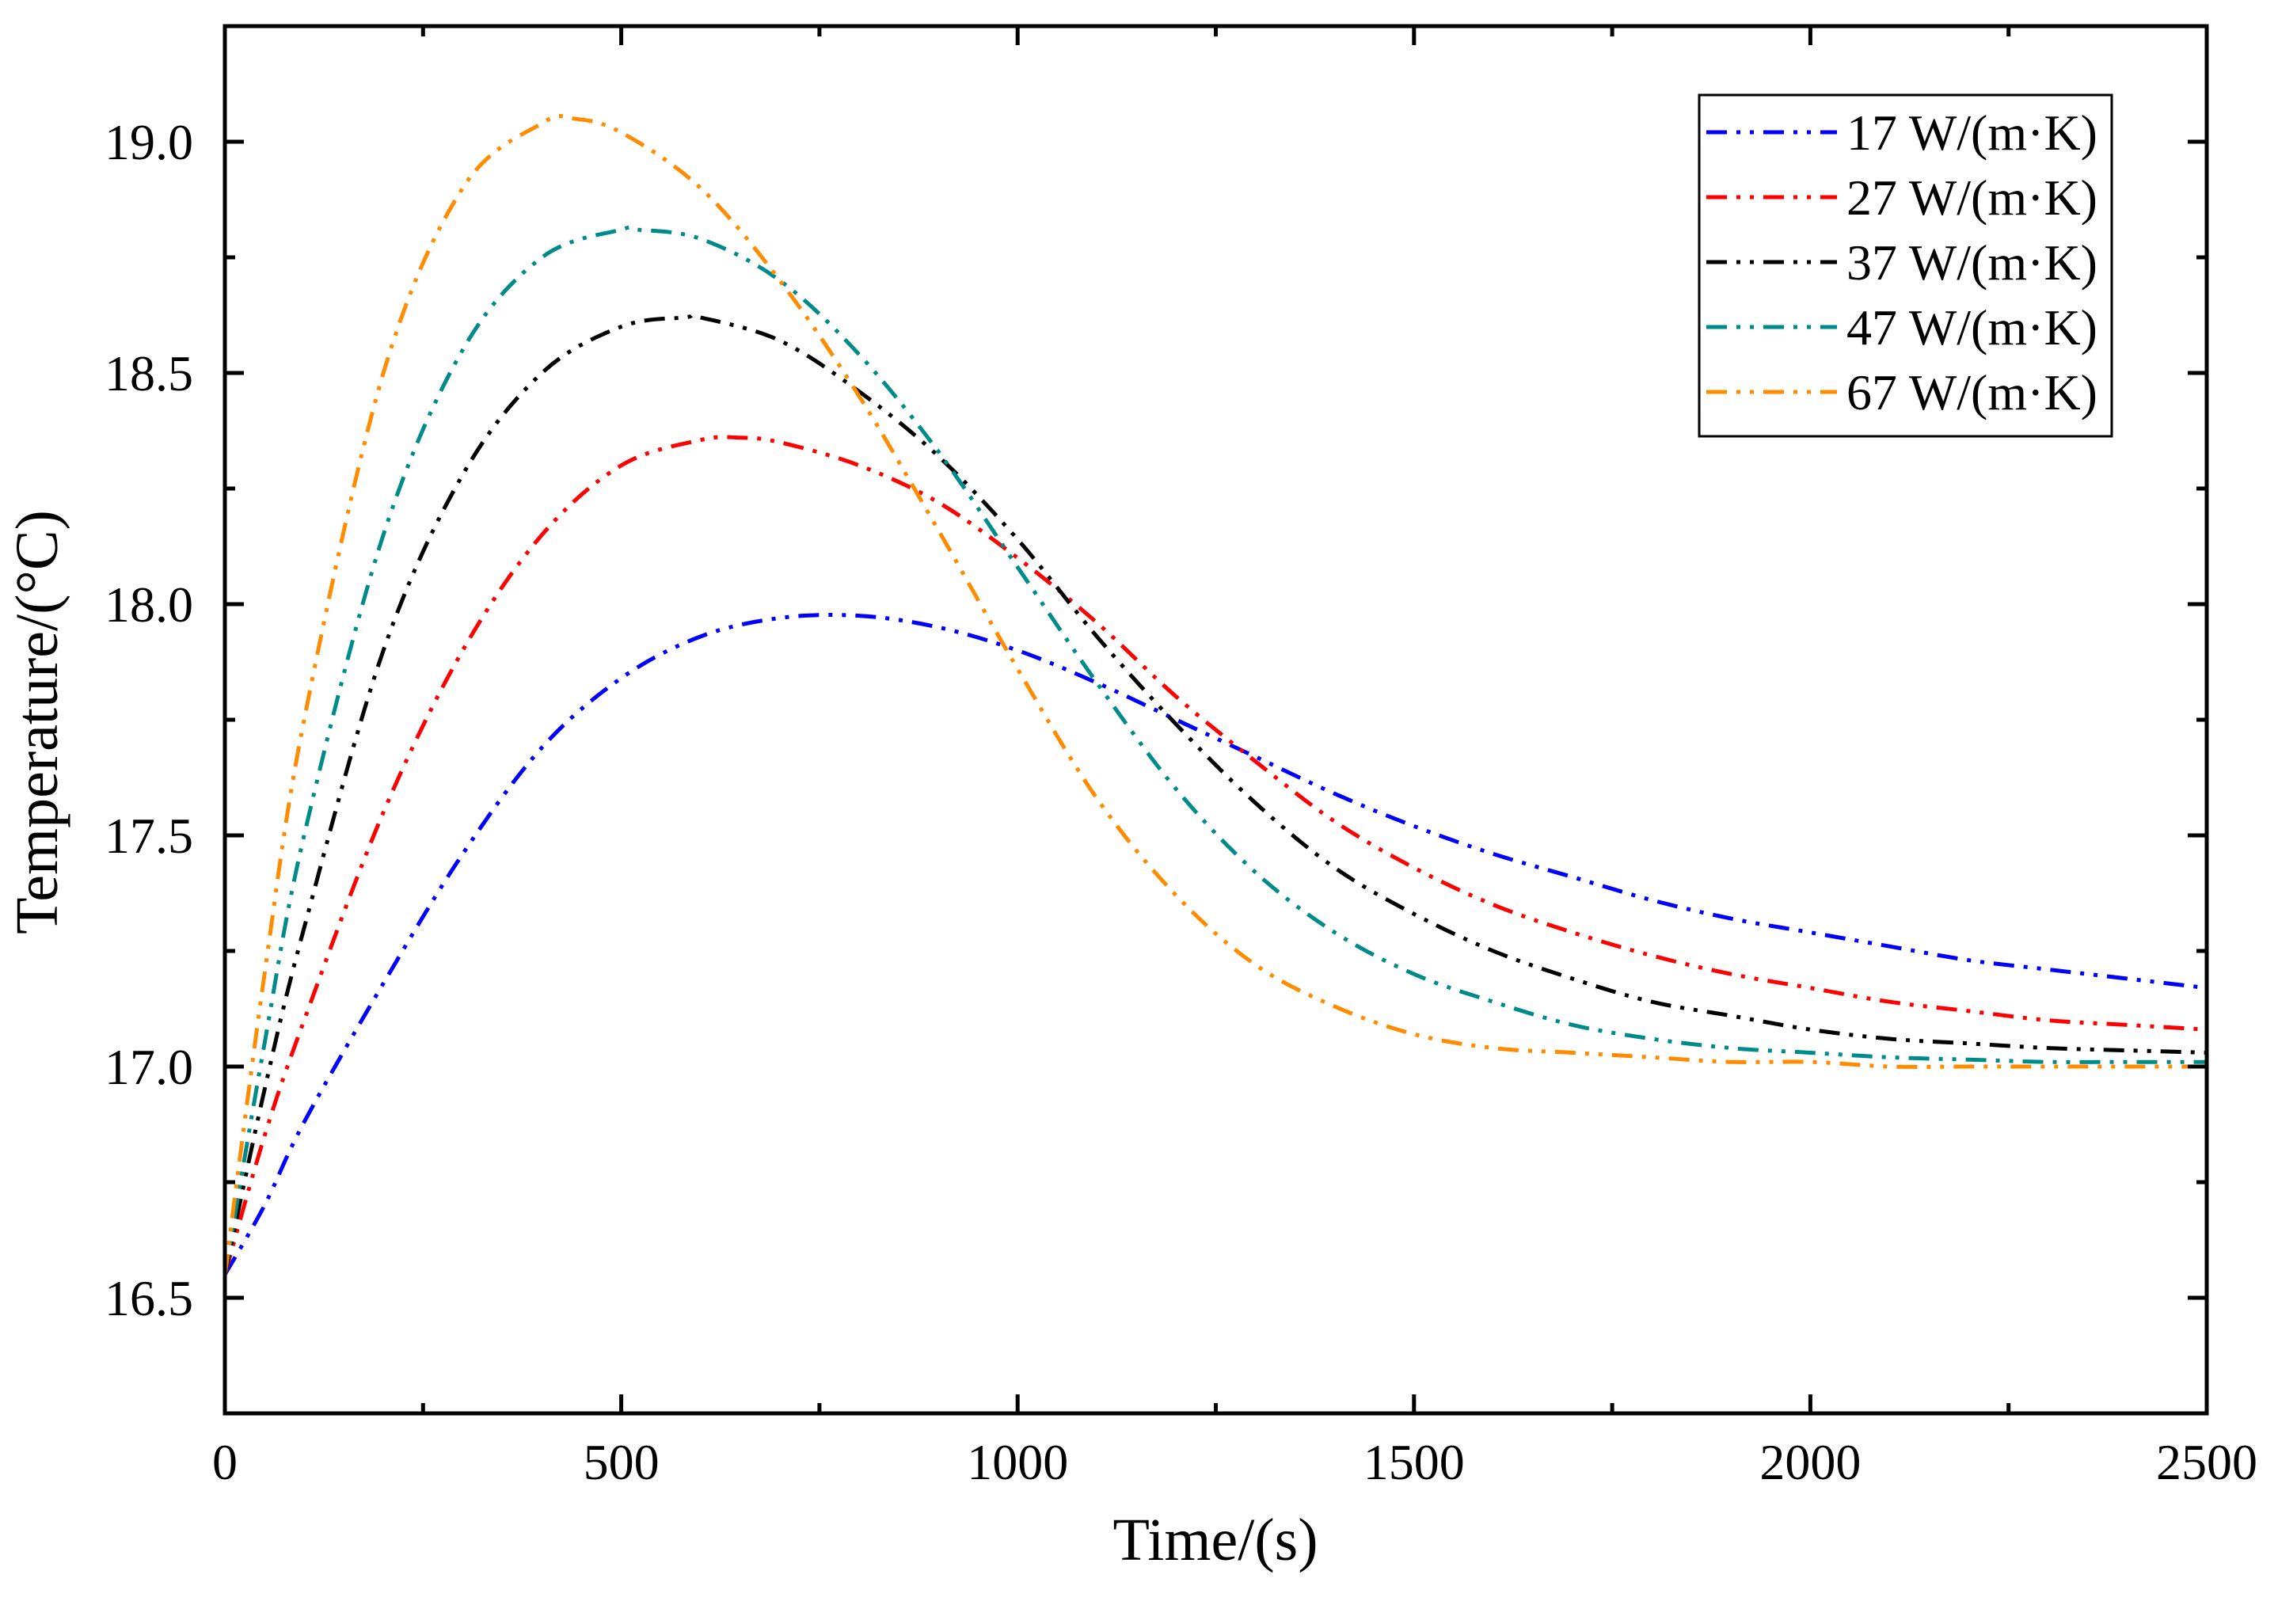 Image resolution: width=2278 pixels, height=1624 pixels. What do you see at coordinates (149, 836) in the screenshot?
I see `y-tick-label: 17.5` at bounding box center [149, 836].